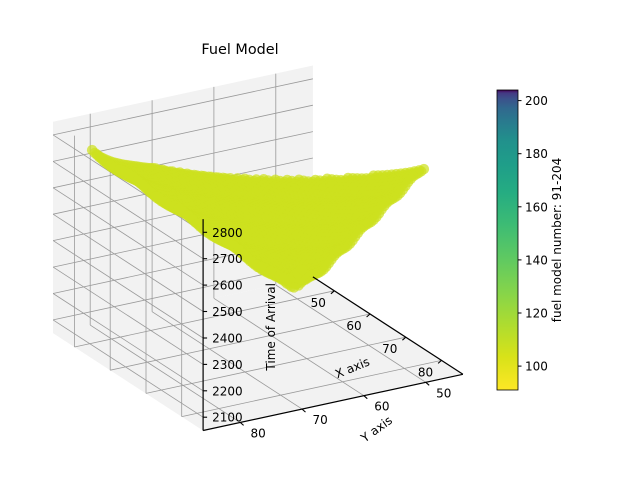 Image resolution: width=640 pixels, height=480 pixels. What do you see at coordinates (536, 260) in the screenshot?
I see `colorbar-tick-label: 140` at bounding box center [536, 260].